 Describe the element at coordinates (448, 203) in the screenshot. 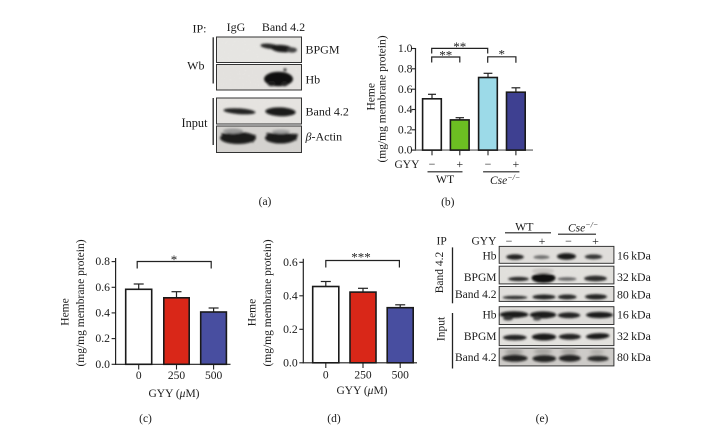

I see `svg-text: (b)` at that location.